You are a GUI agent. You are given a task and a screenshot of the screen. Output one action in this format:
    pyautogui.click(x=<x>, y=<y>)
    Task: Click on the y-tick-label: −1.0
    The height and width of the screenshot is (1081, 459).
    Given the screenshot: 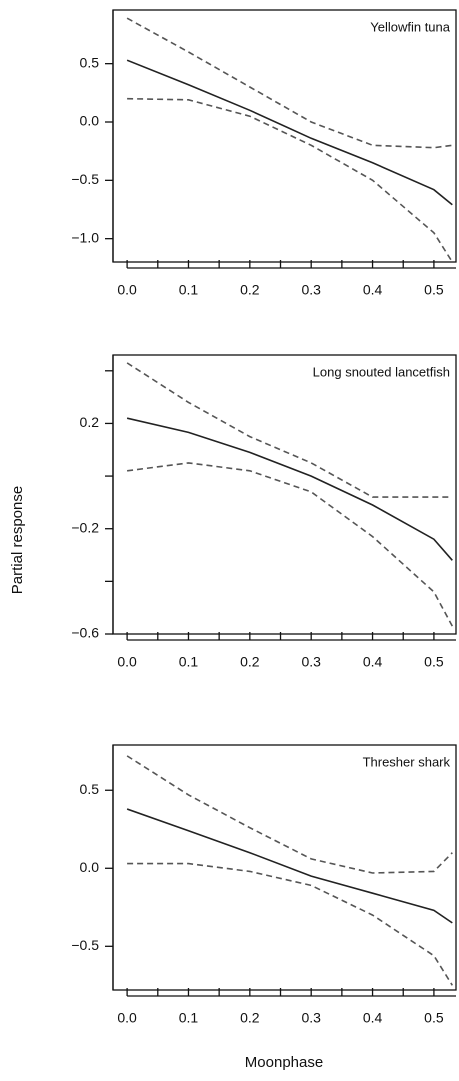 What is the action you would take?
    pyautogui.click(x=85, y=237)
    